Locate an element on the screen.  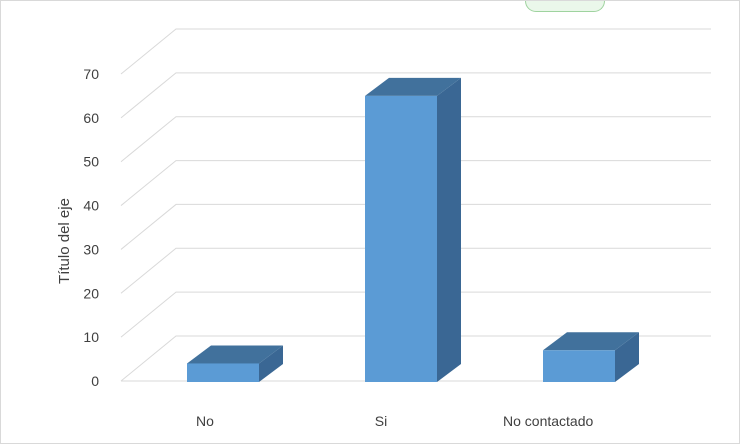
bar-si is located at coordinates (413, 229).